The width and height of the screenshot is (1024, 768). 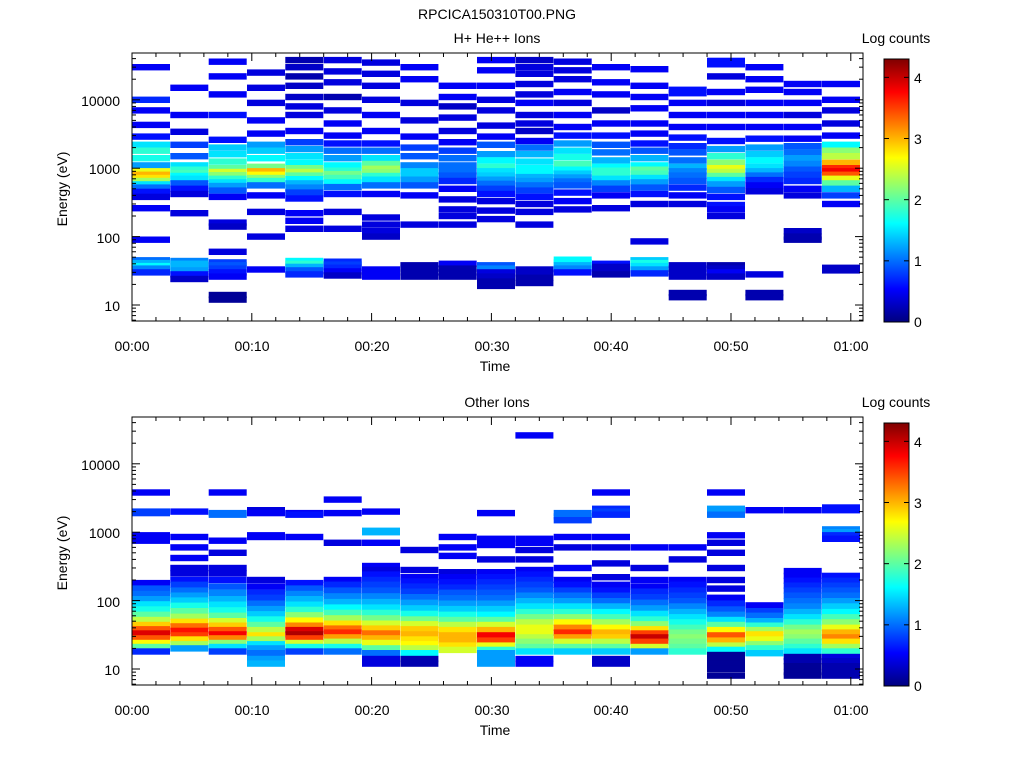 What do you see at coordinates (109, 602) in the screenshot?
I see `y-tick-label: 100` at bounding box center [109, 602].